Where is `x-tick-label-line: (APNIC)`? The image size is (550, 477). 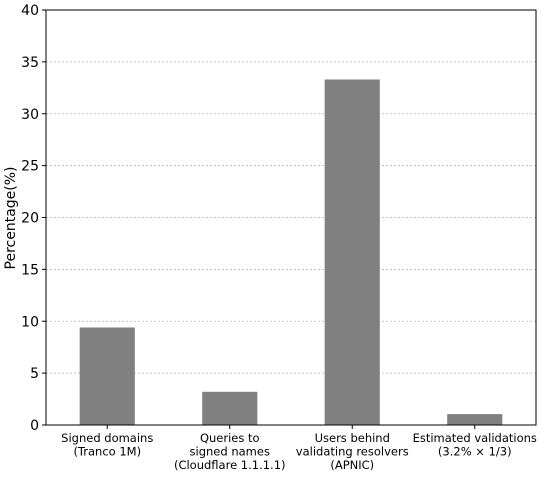
x-tick-label-line: (APNIC) is located at coordinates (352, 465).